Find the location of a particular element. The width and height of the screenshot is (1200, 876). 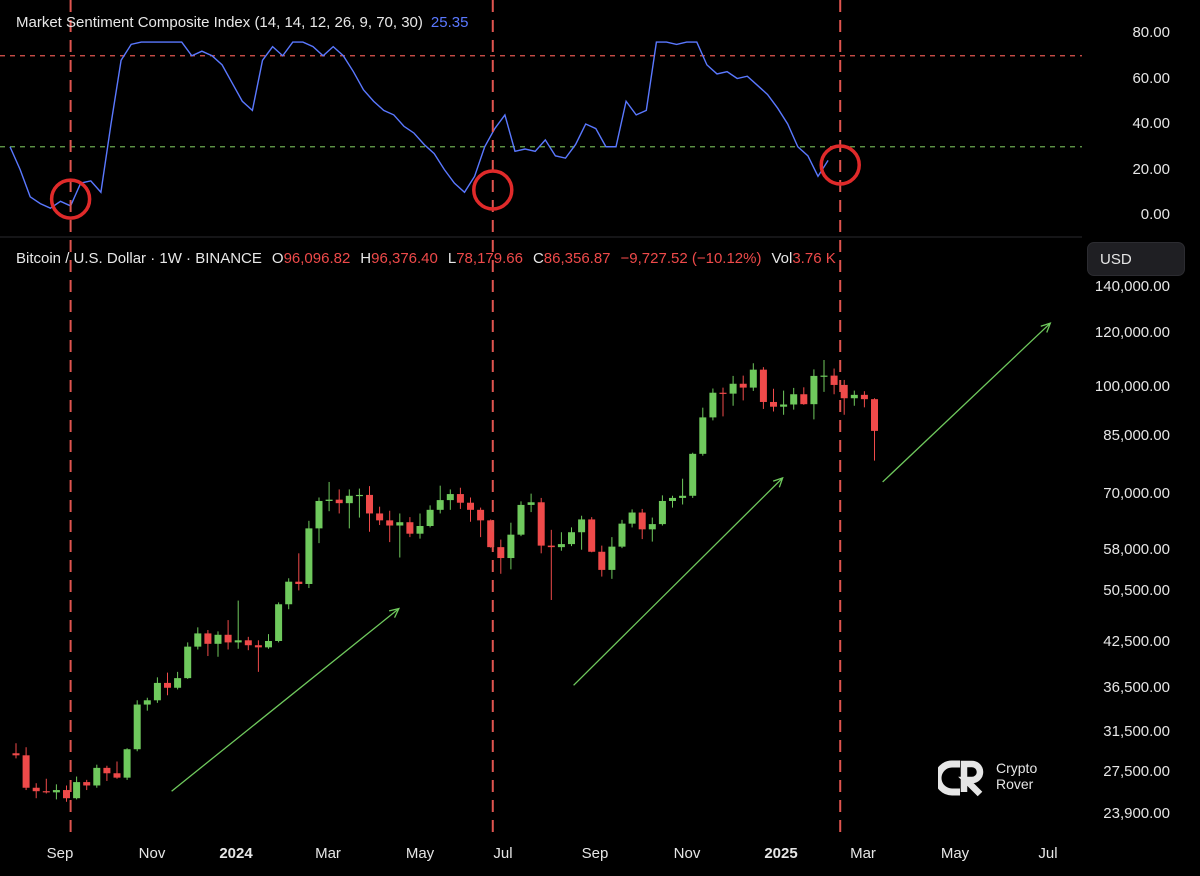

time-tick: May is located at coordinates (955, 853).